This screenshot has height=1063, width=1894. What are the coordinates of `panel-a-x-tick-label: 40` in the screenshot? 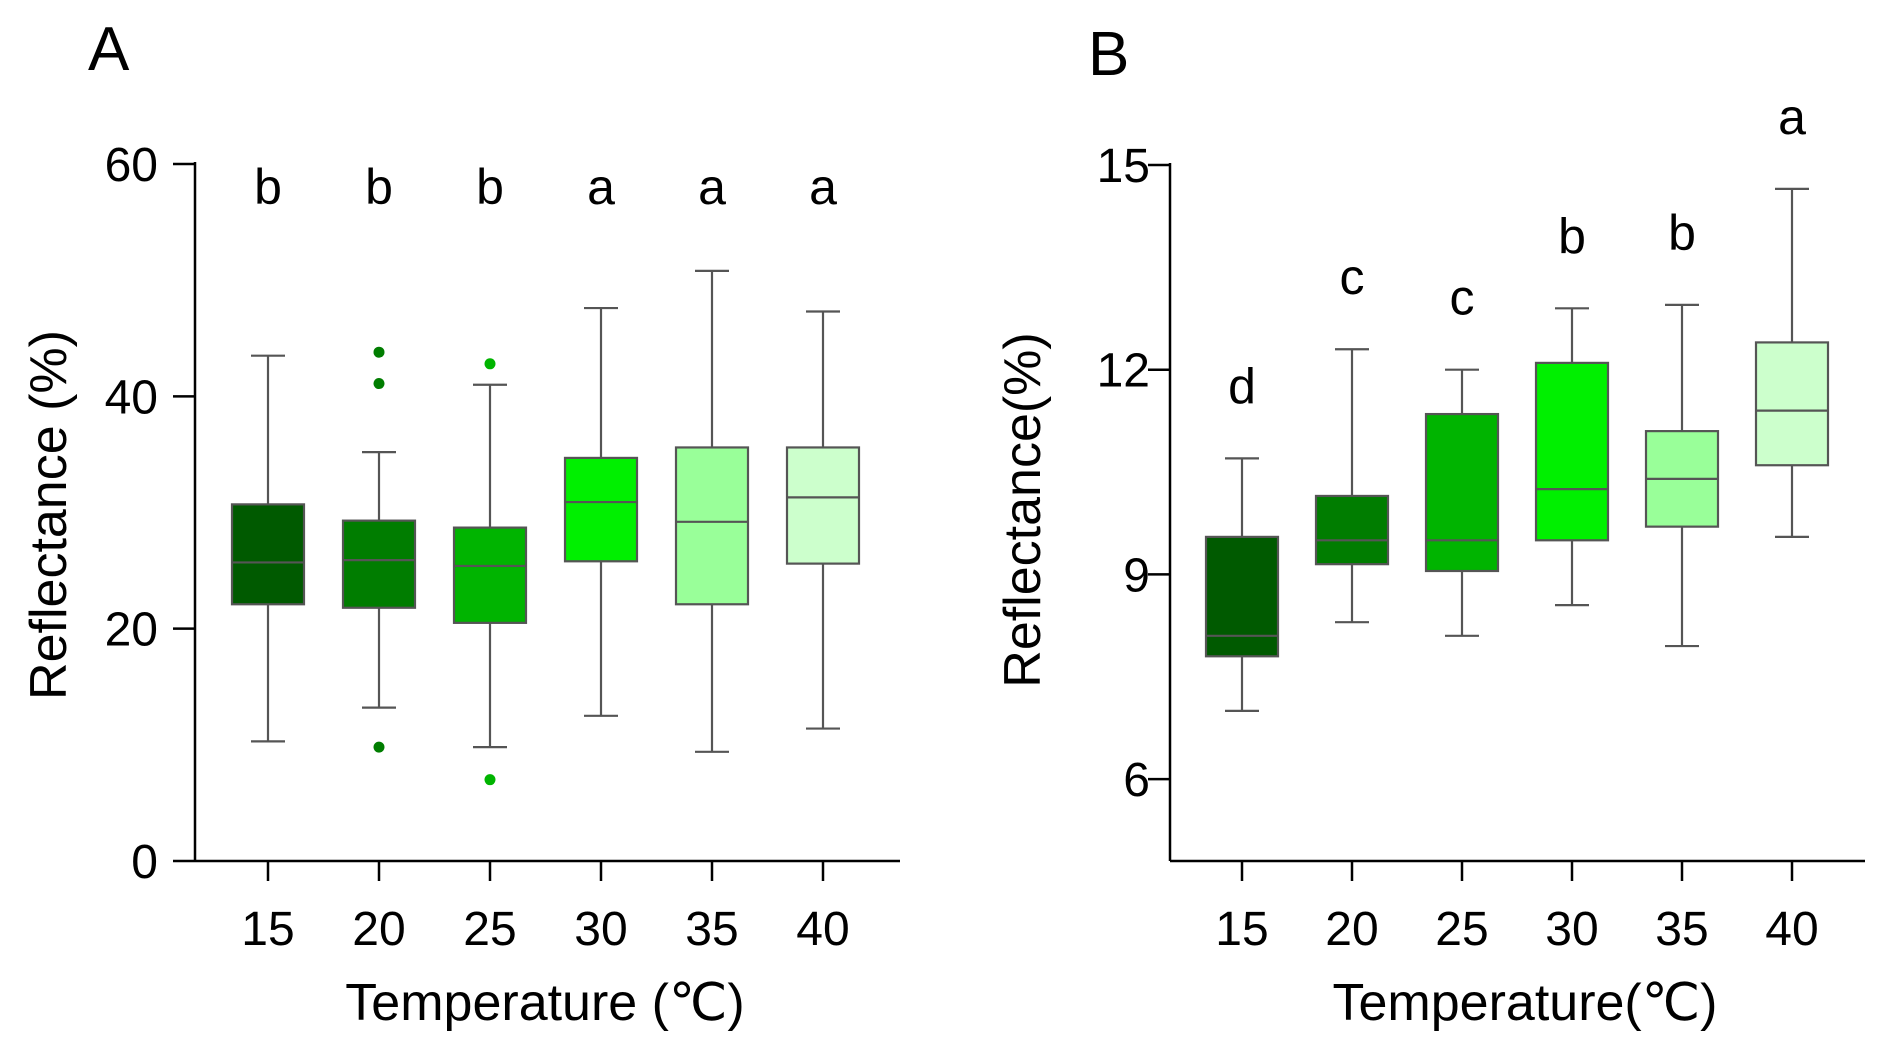 It's located at (822, 929).